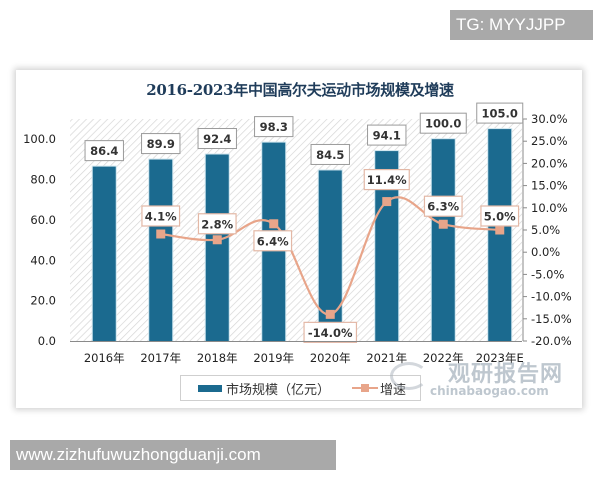  Describe the element at coordinates (386, 358) in the screenshot. I see `x-axis-tick-label: 2021年` at that location.